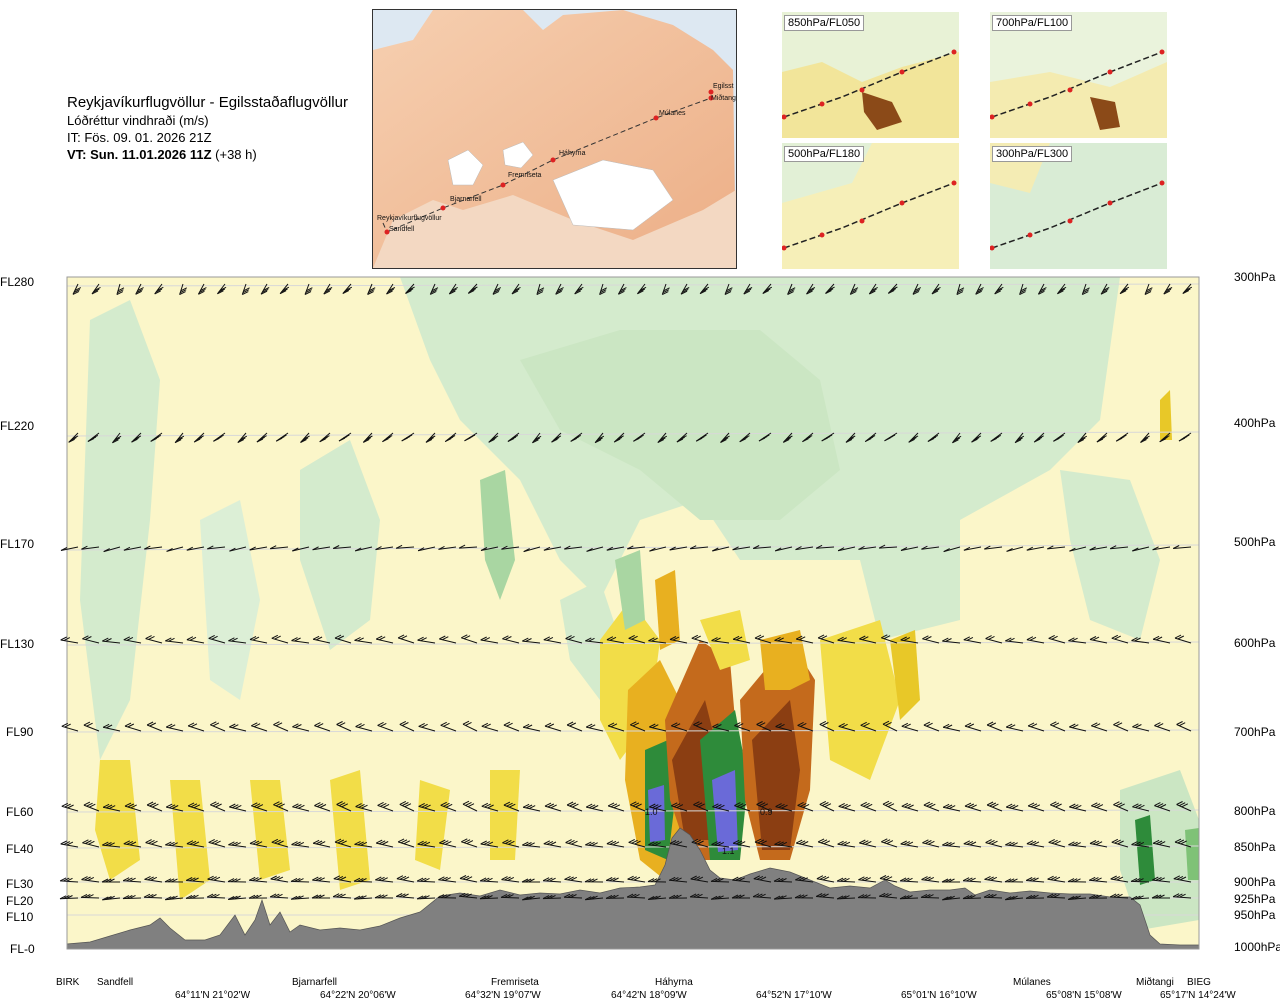 The height and width of the screenshot is (1005, 1280). I want to click on mini-map-700-svg, so click(1078, 75).